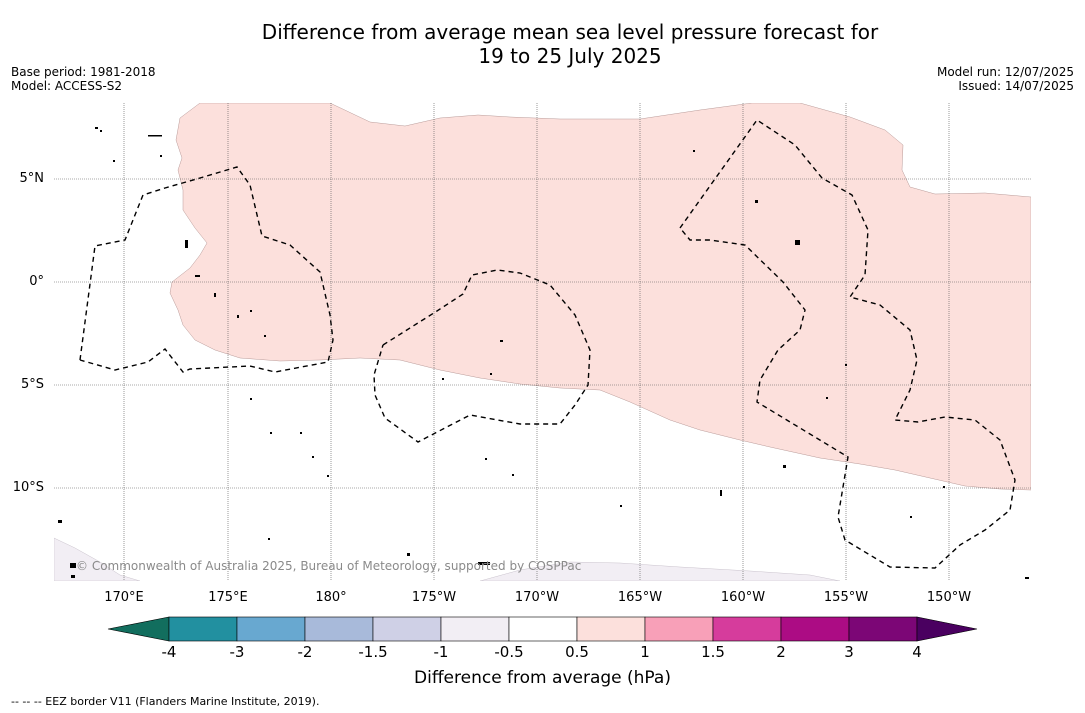  What do you see at coordinates (743, 597) in the screenshot?
I see `lon-label: 160°W` at bounding box center [743, 597].